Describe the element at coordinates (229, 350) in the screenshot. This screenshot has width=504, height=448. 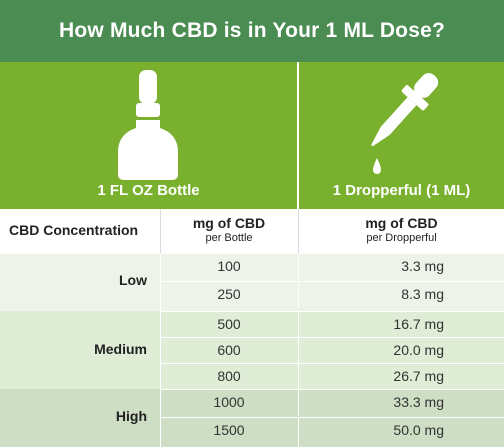
I see `bottle-mg: 600` at that location.